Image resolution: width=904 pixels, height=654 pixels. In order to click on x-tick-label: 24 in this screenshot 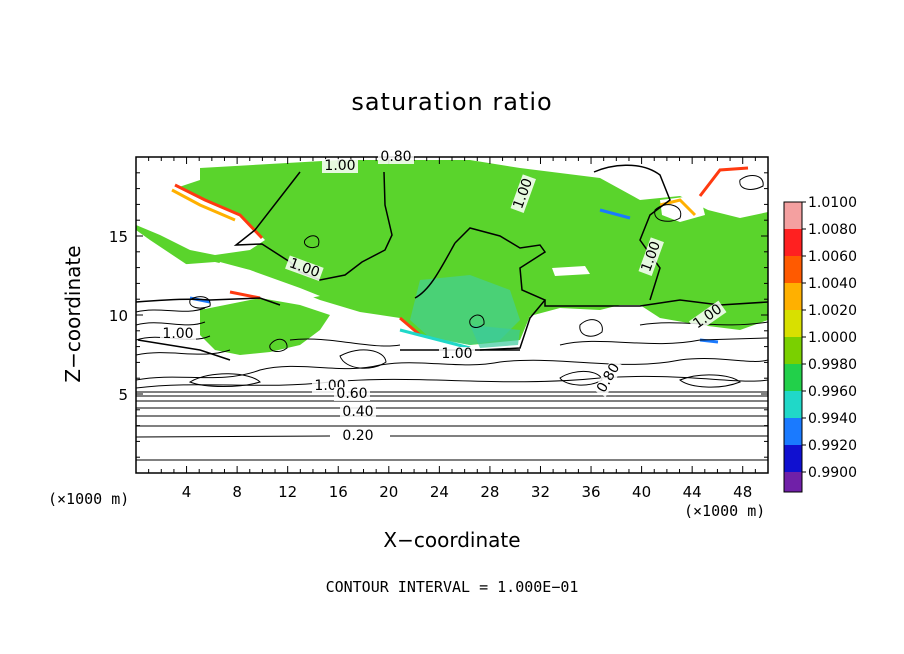, I will do `click(439, 492)`.